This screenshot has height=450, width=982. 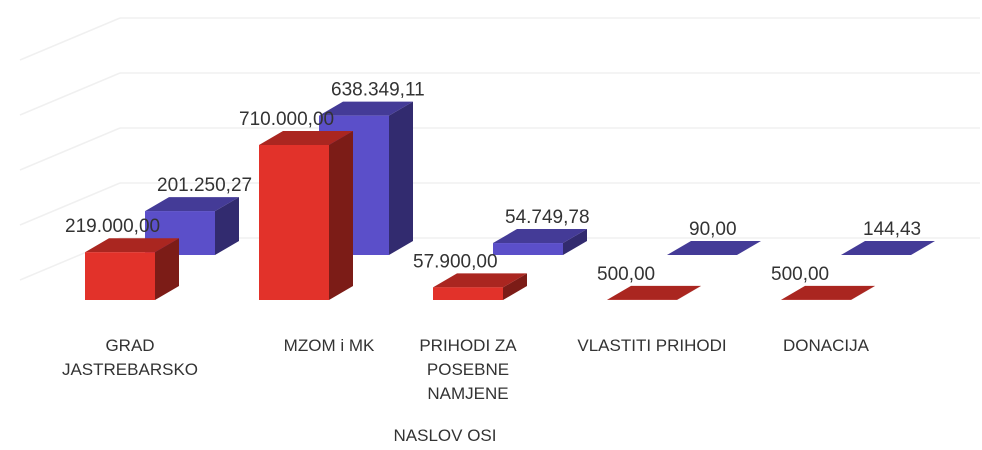 I want to click on x-tick-label: PRIHODI ZA POSEBNE NAMJENE, so click(x=468, y=369).